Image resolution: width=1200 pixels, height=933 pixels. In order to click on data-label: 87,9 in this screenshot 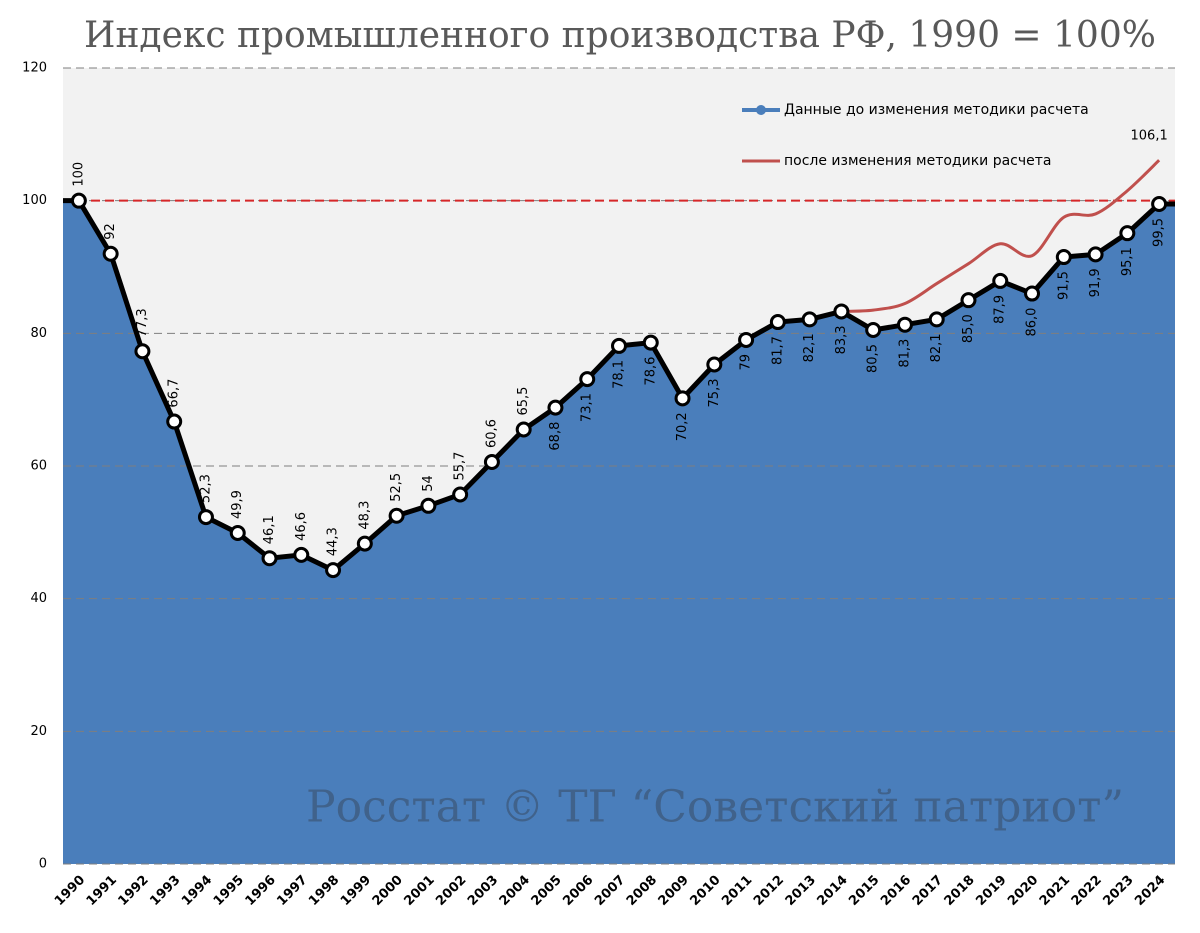, I will do `click(1000, 309)`.